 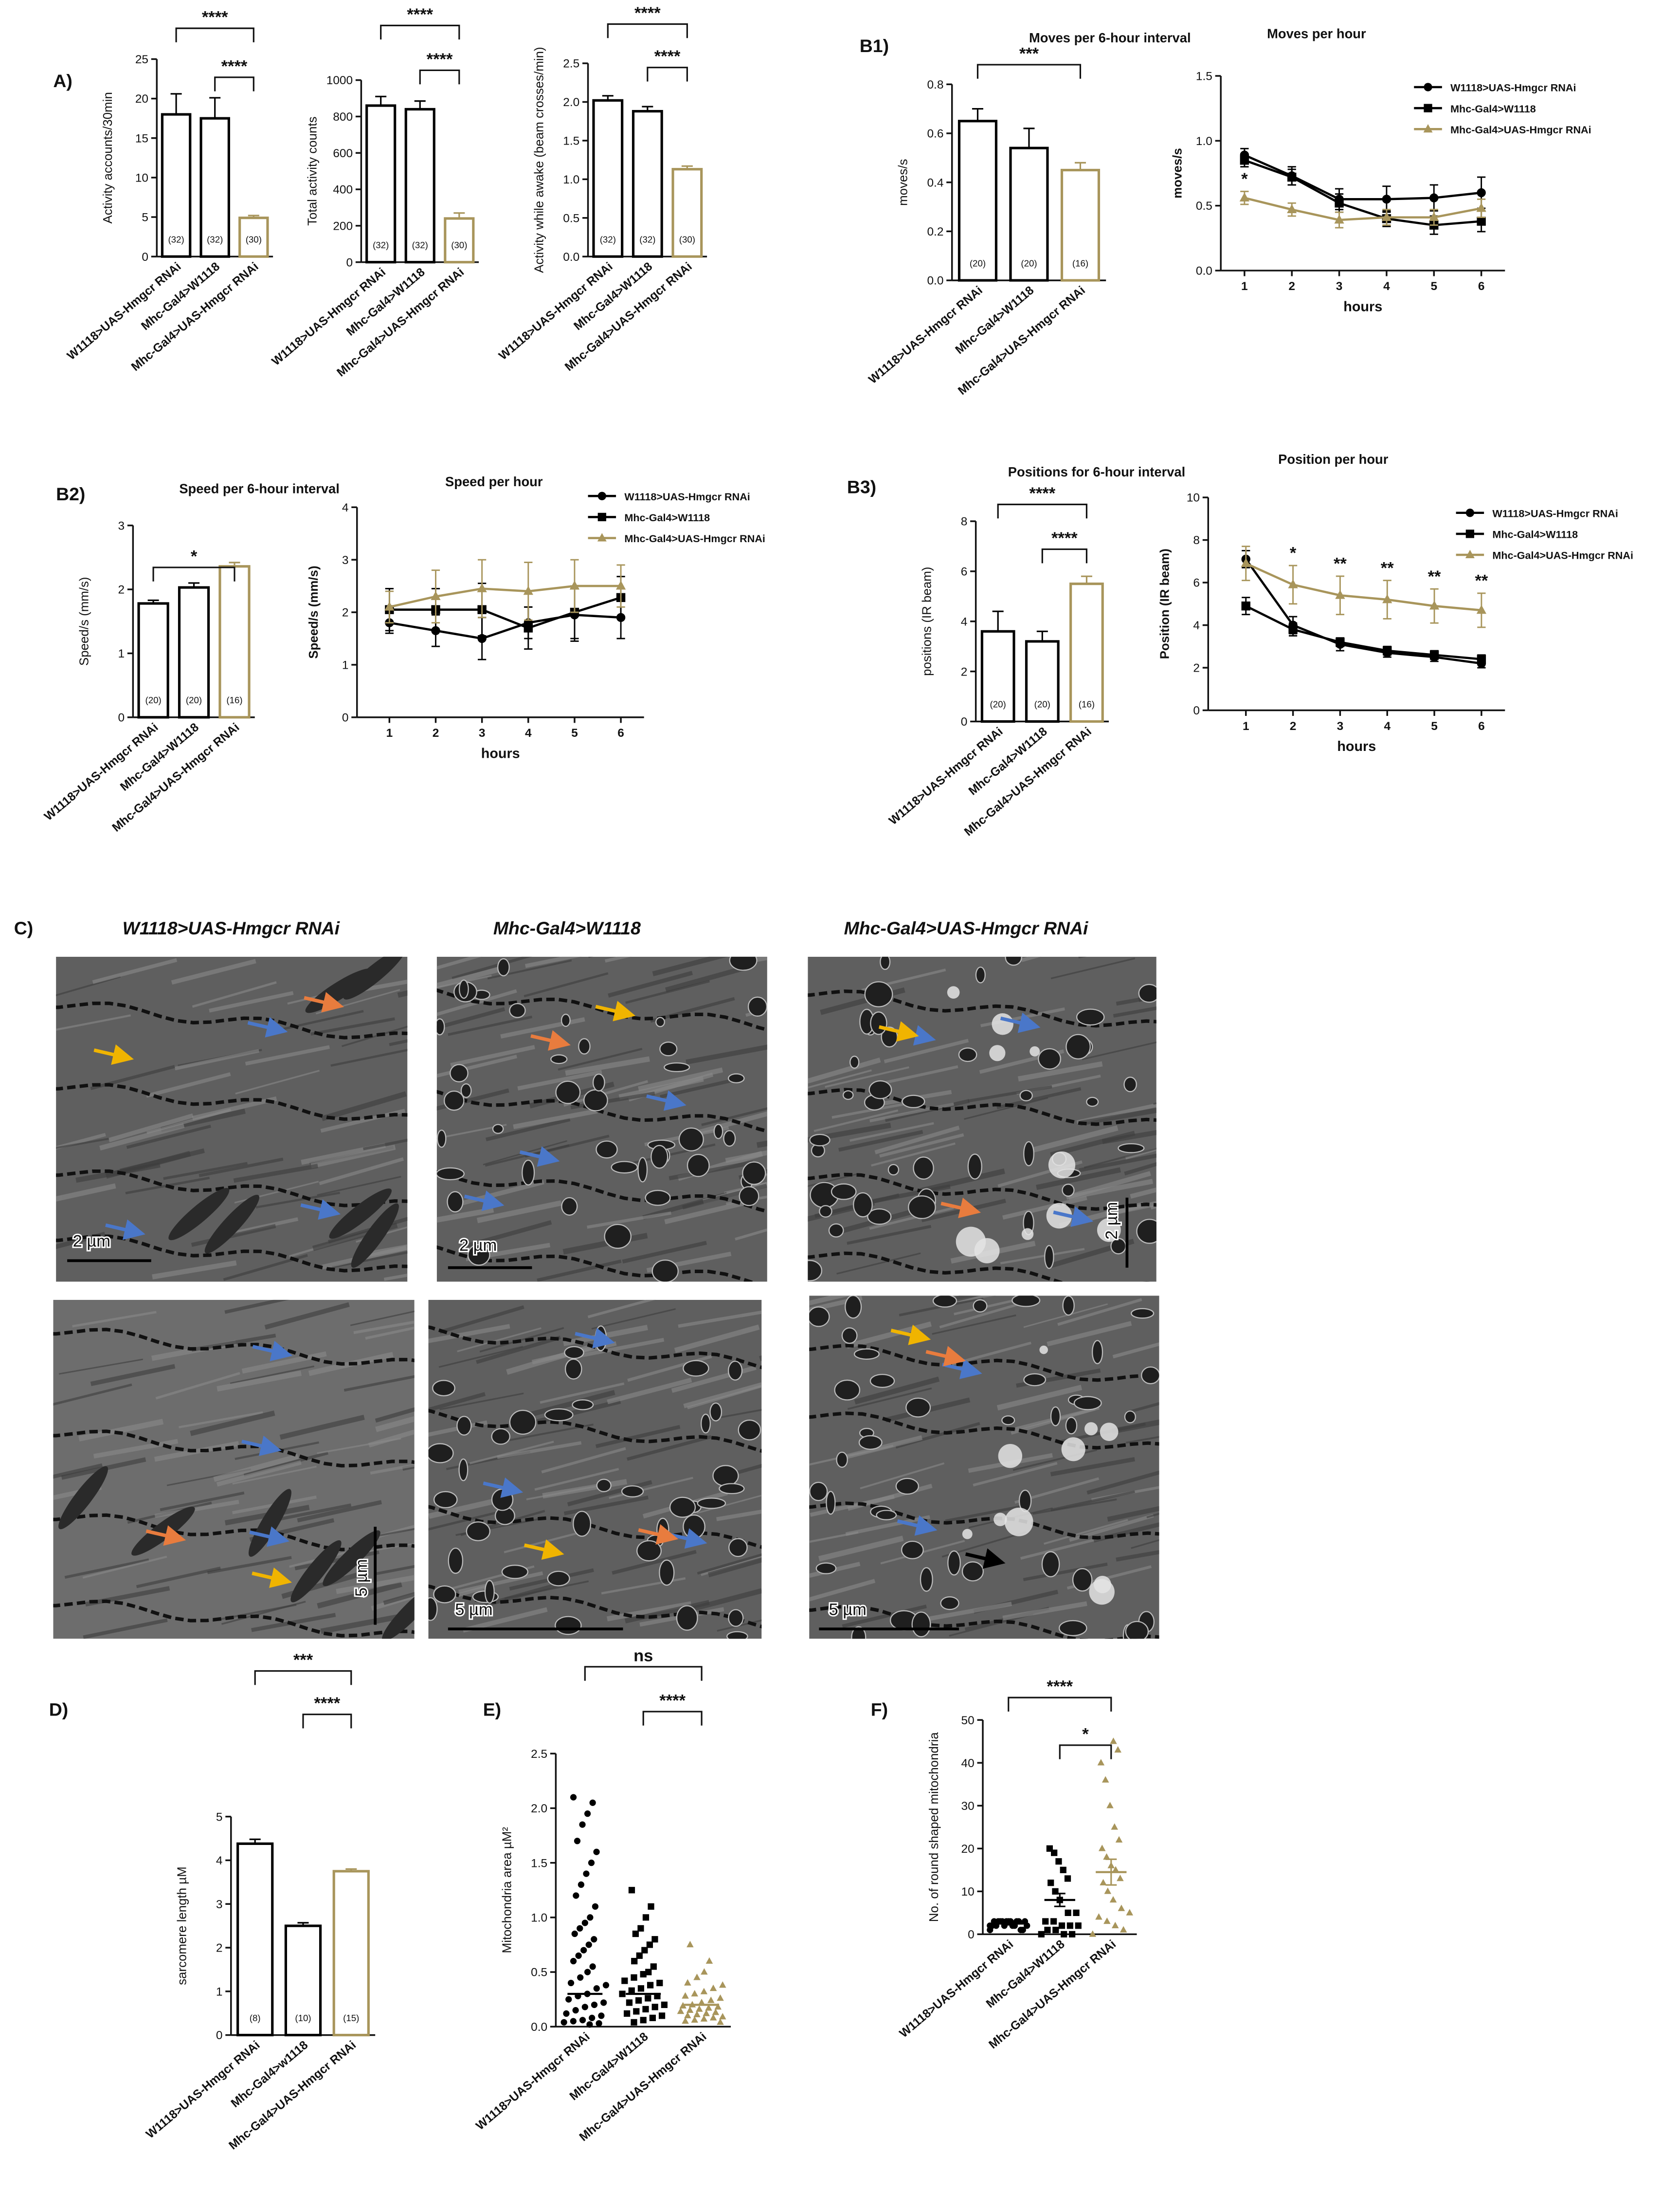 What do you see at coordinates (255, 2018) in the screenshot?
I see `n-label: (8)` at bounding box center [255, 2018].